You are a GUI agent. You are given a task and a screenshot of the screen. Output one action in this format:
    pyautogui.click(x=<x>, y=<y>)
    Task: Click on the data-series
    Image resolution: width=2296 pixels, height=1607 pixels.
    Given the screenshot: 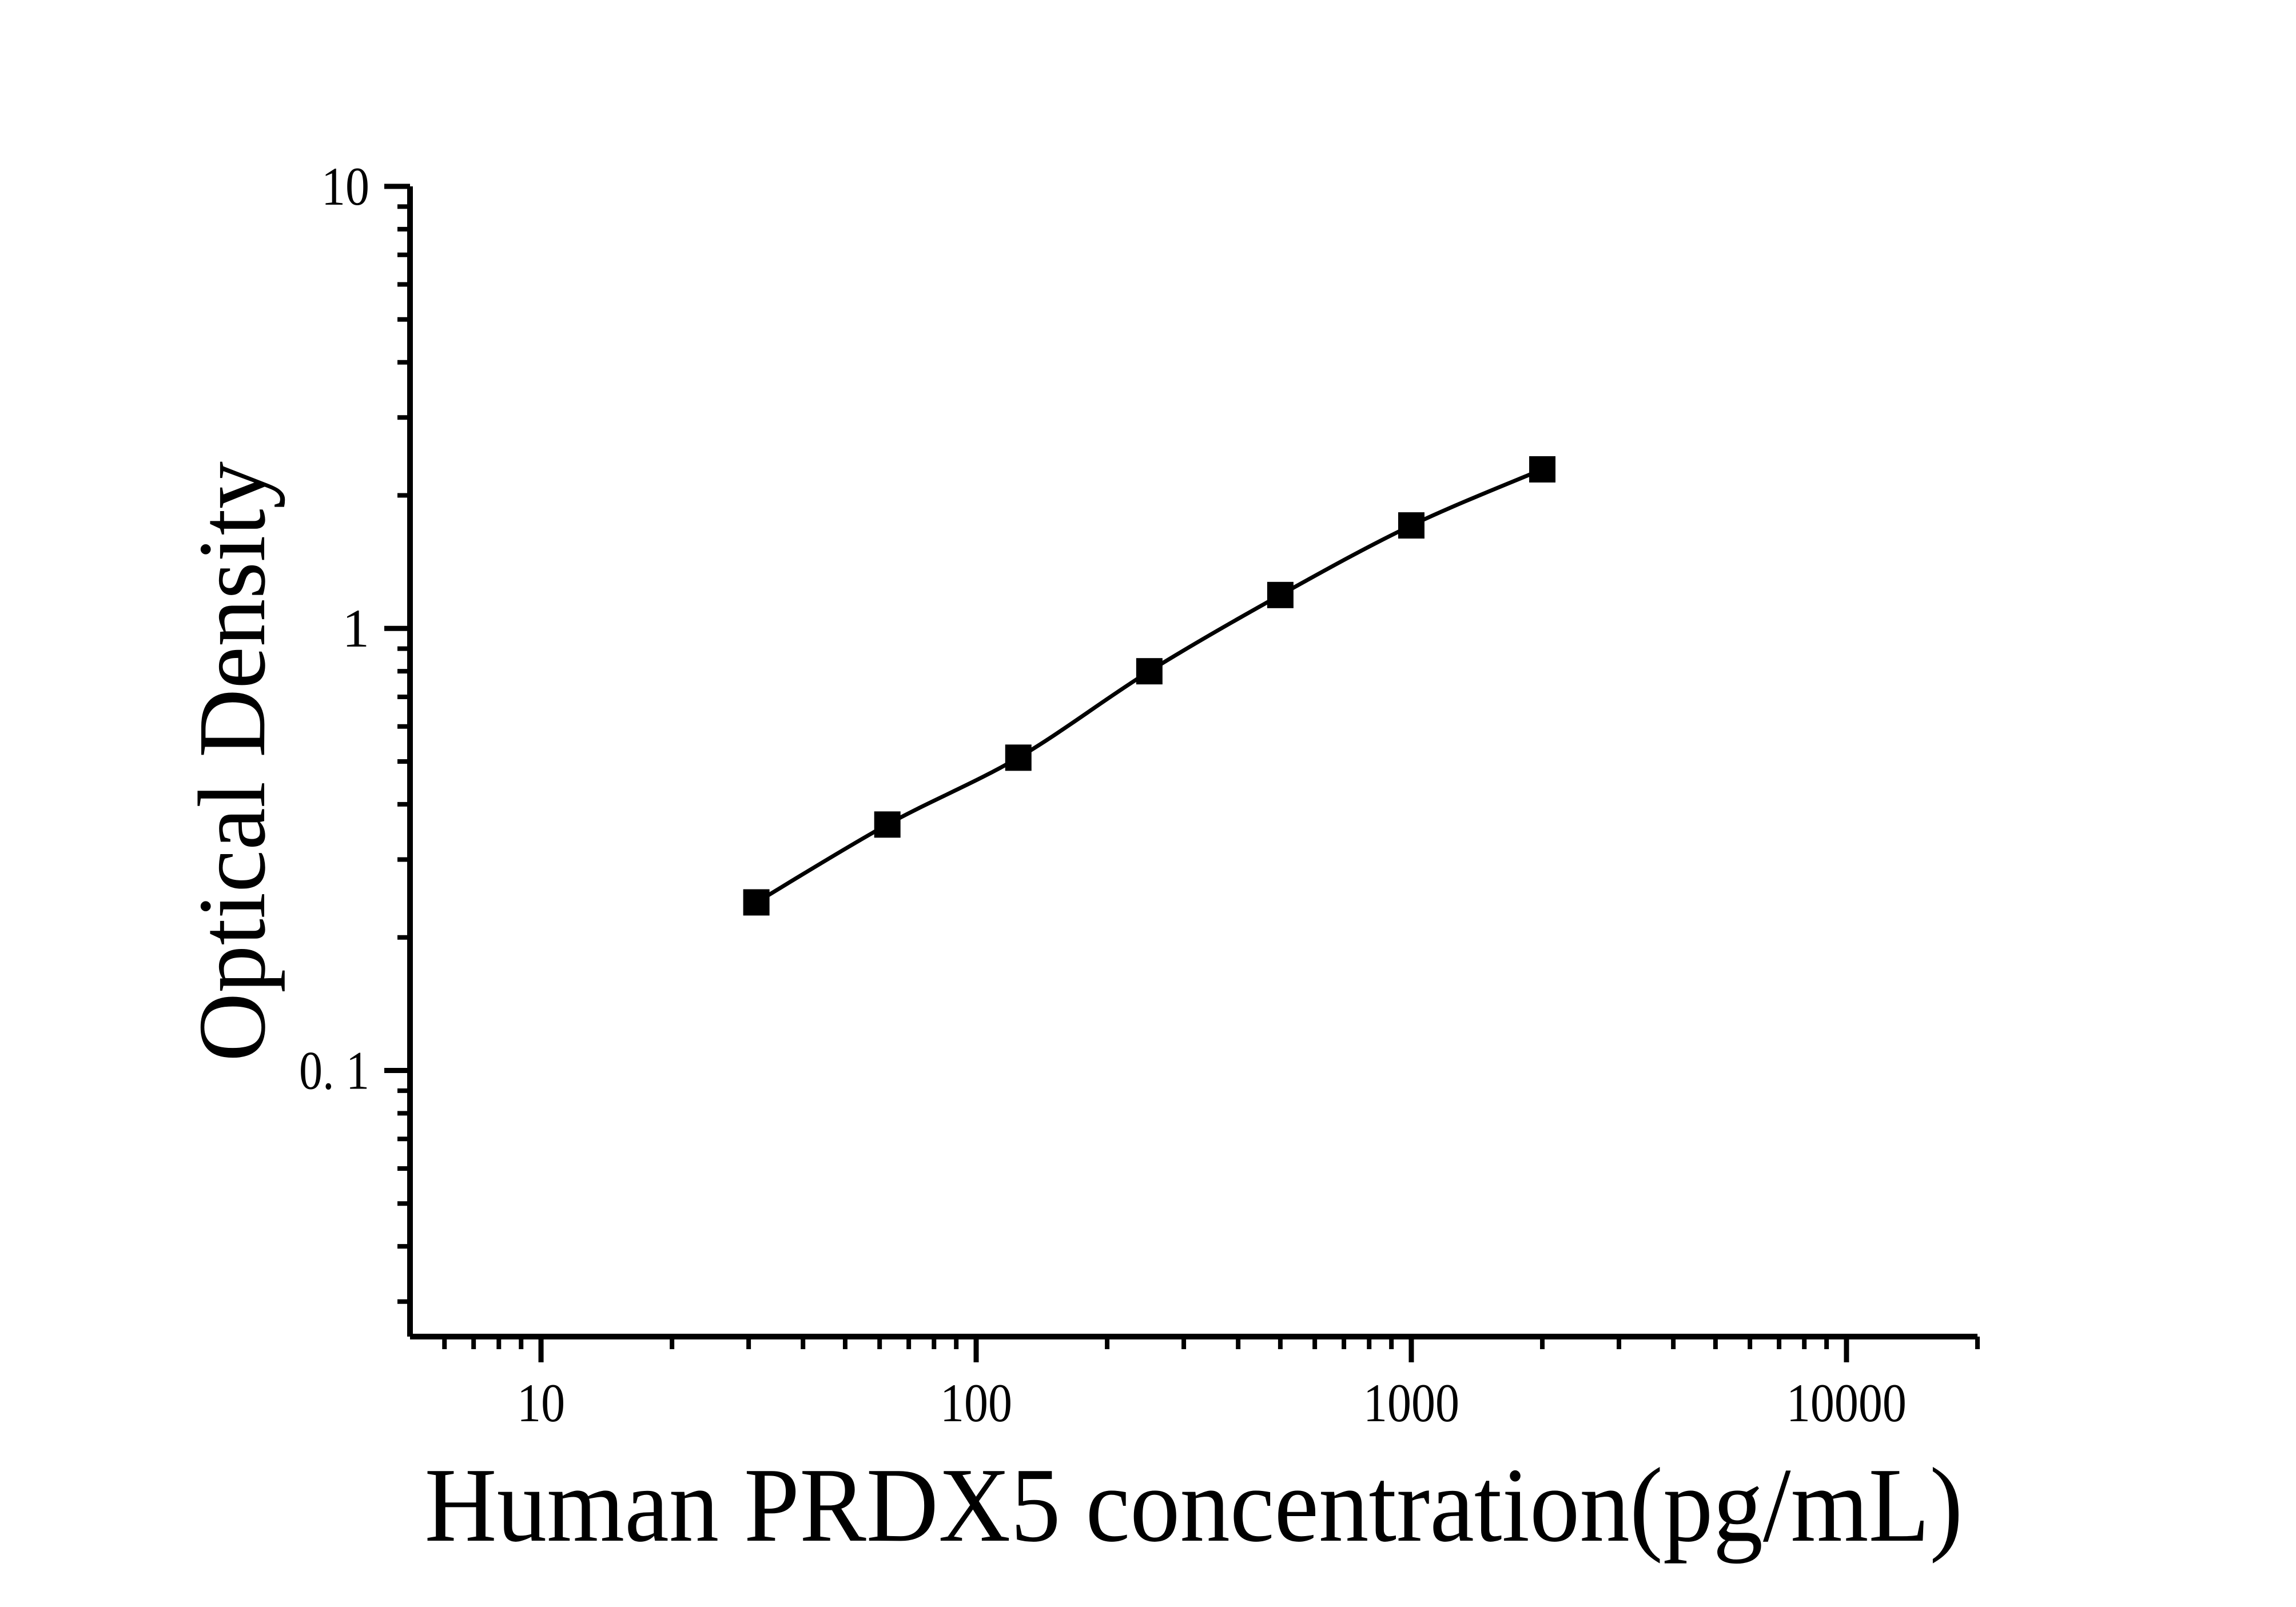 What is the action you would take?
    pyautogui.click(x=1149, y=686)
    